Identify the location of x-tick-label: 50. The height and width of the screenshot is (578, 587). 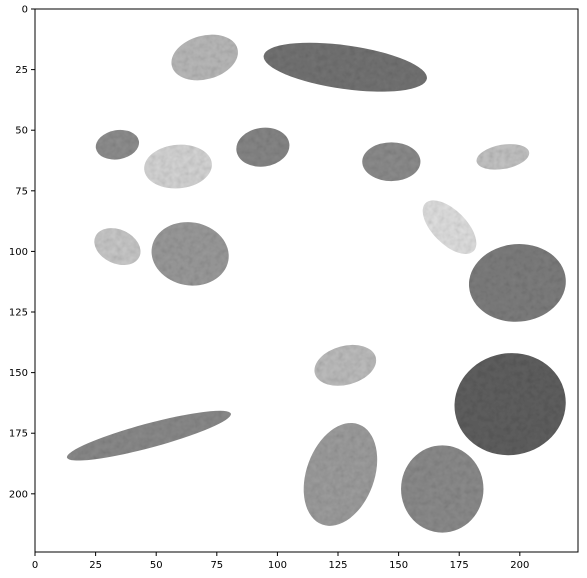
(156, 565).